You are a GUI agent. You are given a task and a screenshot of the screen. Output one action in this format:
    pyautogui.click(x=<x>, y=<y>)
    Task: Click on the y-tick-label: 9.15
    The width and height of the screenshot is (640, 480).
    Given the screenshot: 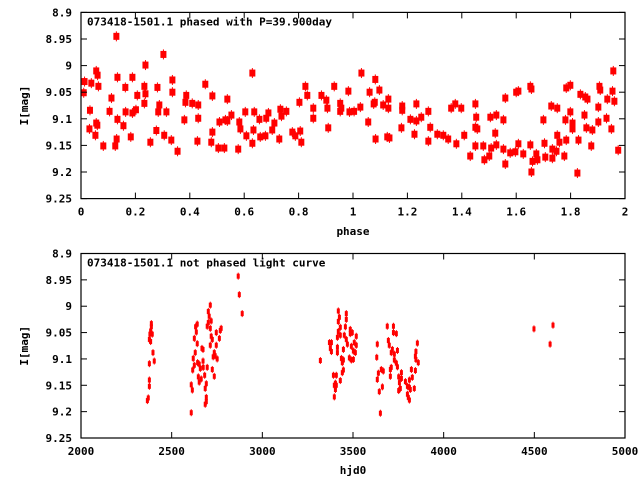 What is the action you would take?
    pyautogui.click(x=59, y=385)
    